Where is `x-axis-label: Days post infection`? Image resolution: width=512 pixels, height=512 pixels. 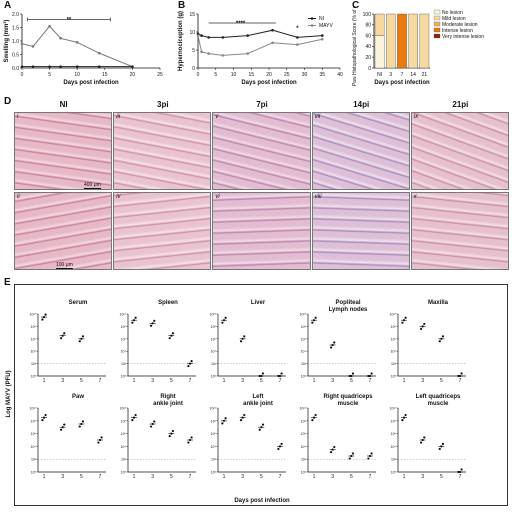 x-axis-label: Days post infection is located at coordinates (91, 83).